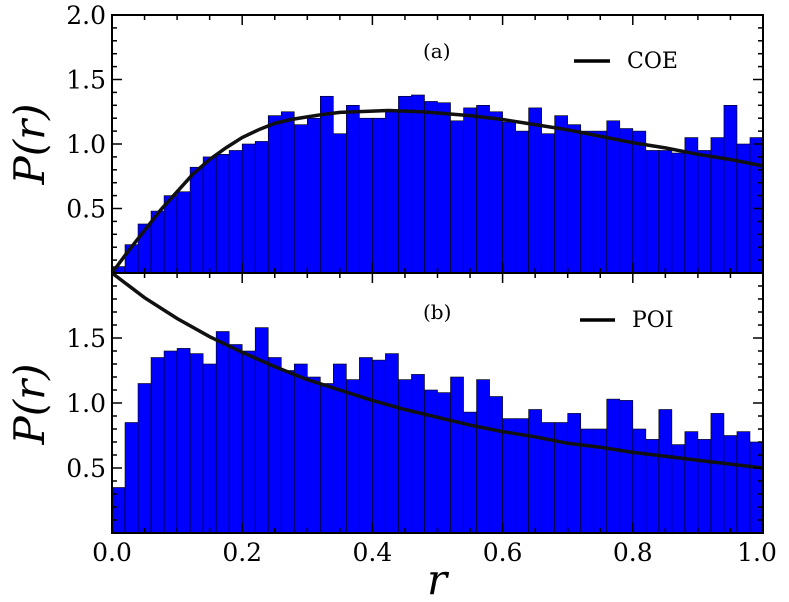 The width and height of the screenshot is (789, 602). Describe the element at coordinates (503, 552) in the screenshot. I see `x-tick-label: 0.6` at that location.